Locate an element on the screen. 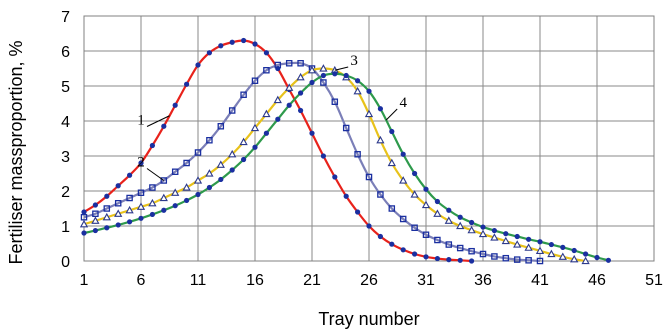 This screenshot has width=671, height=333. x-tick-label: 31 is located at coordinates (426, 280).